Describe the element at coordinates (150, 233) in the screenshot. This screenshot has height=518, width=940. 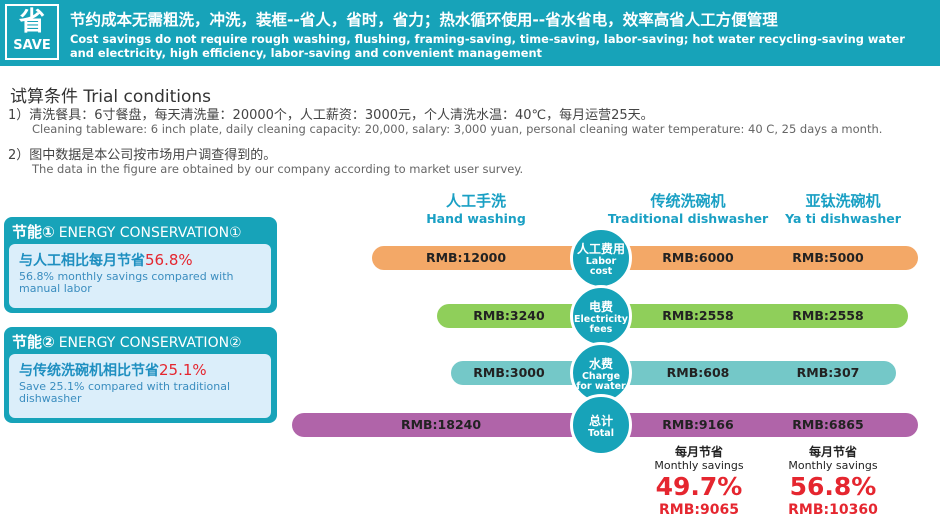
I see `panel-heading-en: ENERGY CONSERVATION①` at that location.